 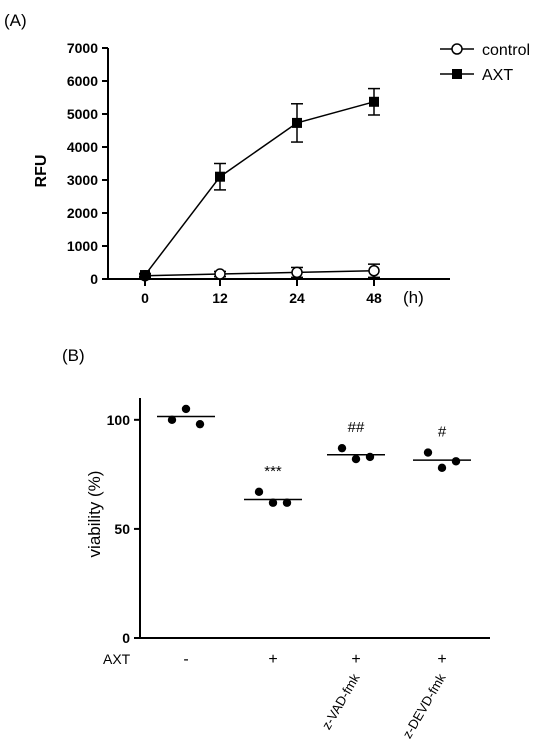 I want to click on treatment-label: z-VAD-fmk, so click(x=341, y=702).